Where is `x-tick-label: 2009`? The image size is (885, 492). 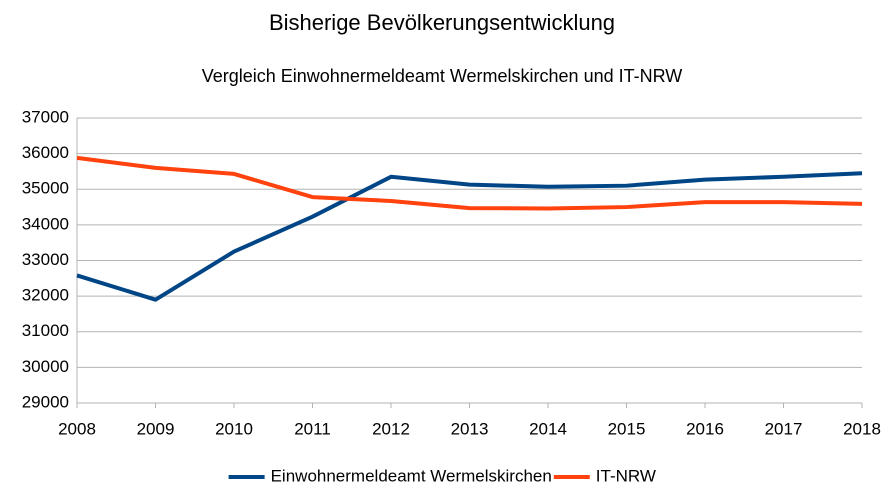
x-tick-label: 2009 is located at coordinates (156, 428).